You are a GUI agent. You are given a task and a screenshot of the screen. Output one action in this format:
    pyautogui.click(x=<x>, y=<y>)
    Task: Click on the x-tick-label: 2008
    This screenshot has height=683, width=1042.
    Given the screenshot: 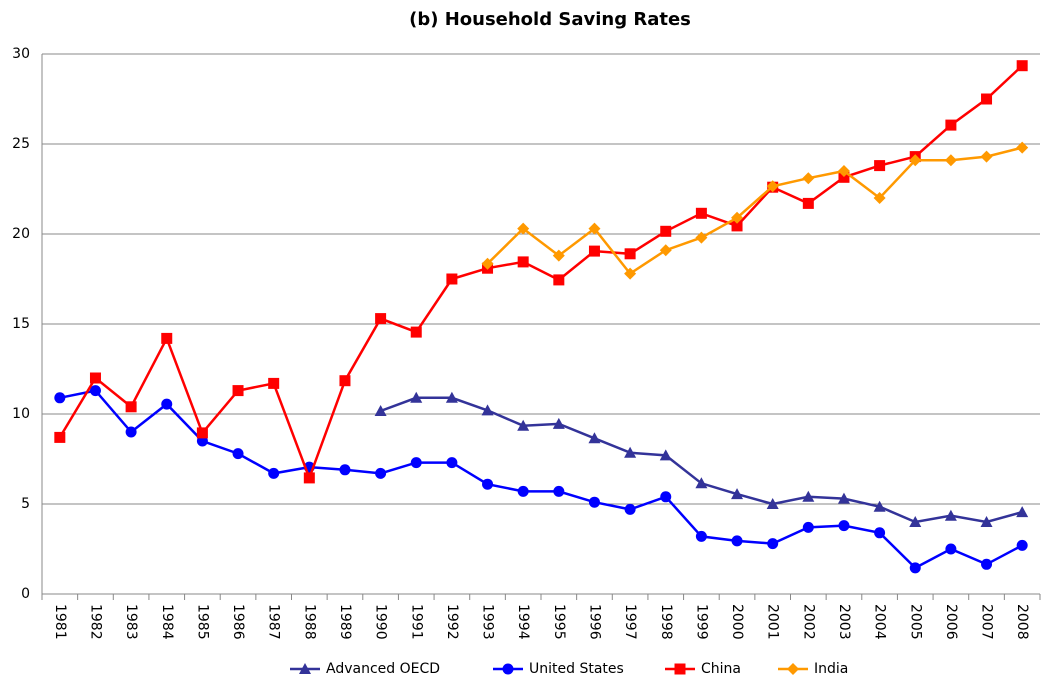 What is the action you would take?
    pyautogui.click(x=1022, y=622)
    